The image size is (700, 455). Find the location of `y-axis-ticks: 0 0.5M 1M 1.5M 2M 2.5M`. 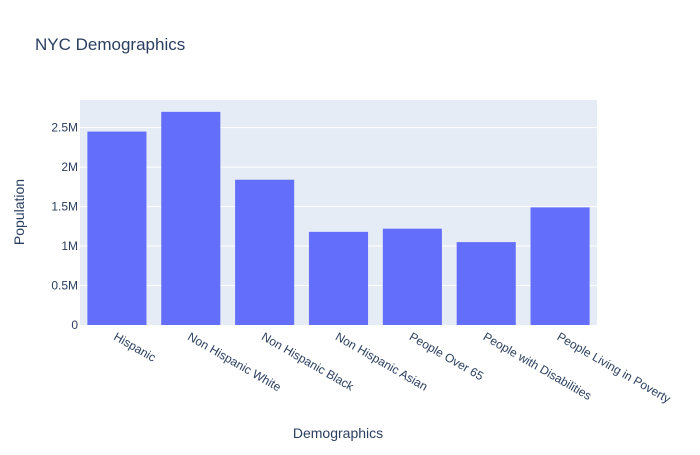

y-axis-ticks: 0 0.5M 1M 1.5M 2M 2.5M is located at coordinates (64, 226).